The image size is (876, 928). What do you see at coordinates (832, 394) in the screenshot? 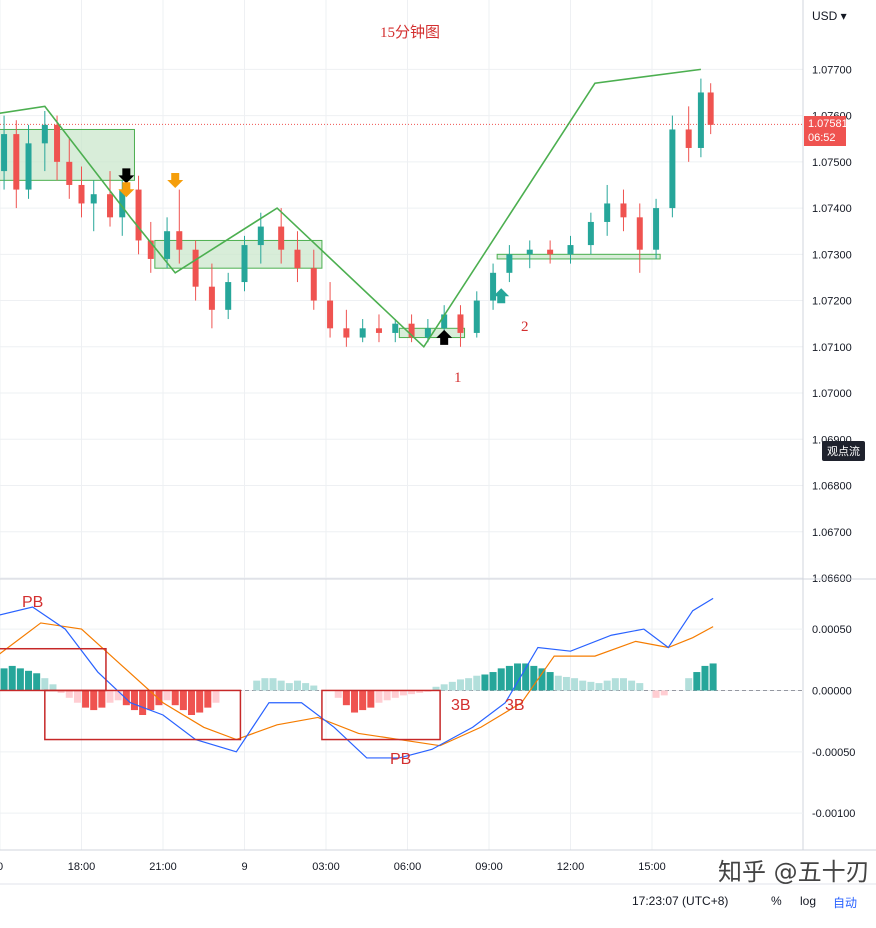
I see `y-tick-label: 1.07000` at bounding box center [832, 394].